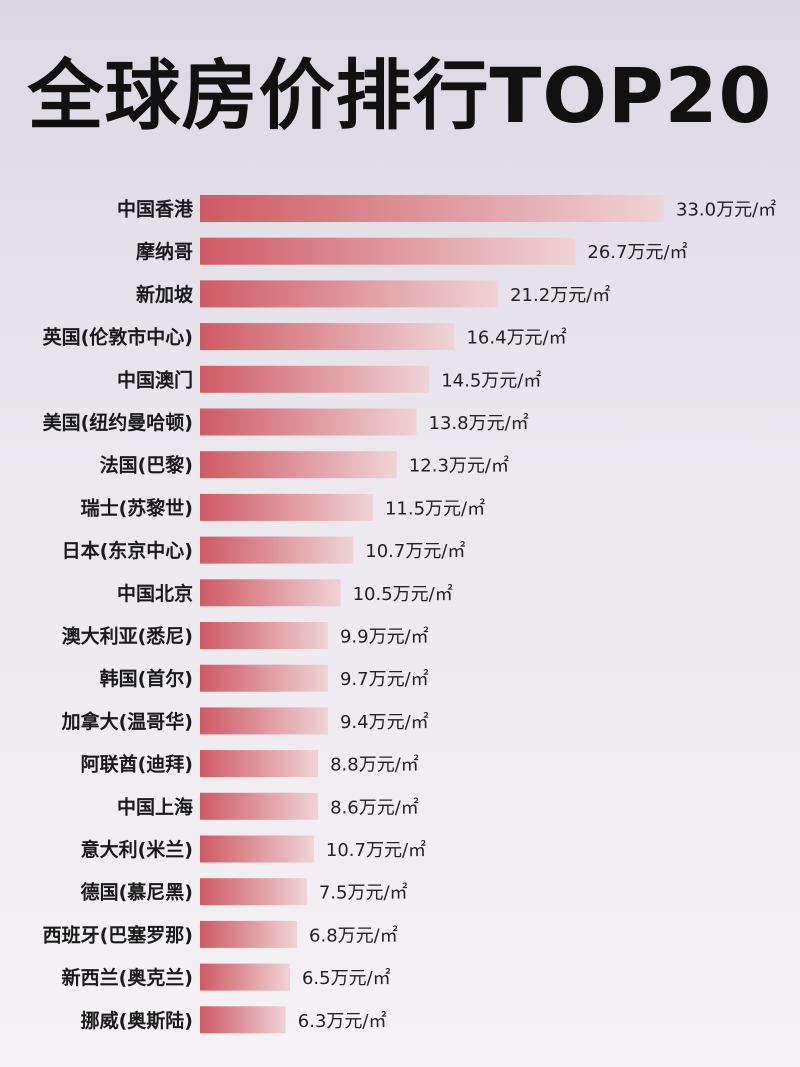  I want to click on value-label: 6.8万元/㎡, so click(353, 935).